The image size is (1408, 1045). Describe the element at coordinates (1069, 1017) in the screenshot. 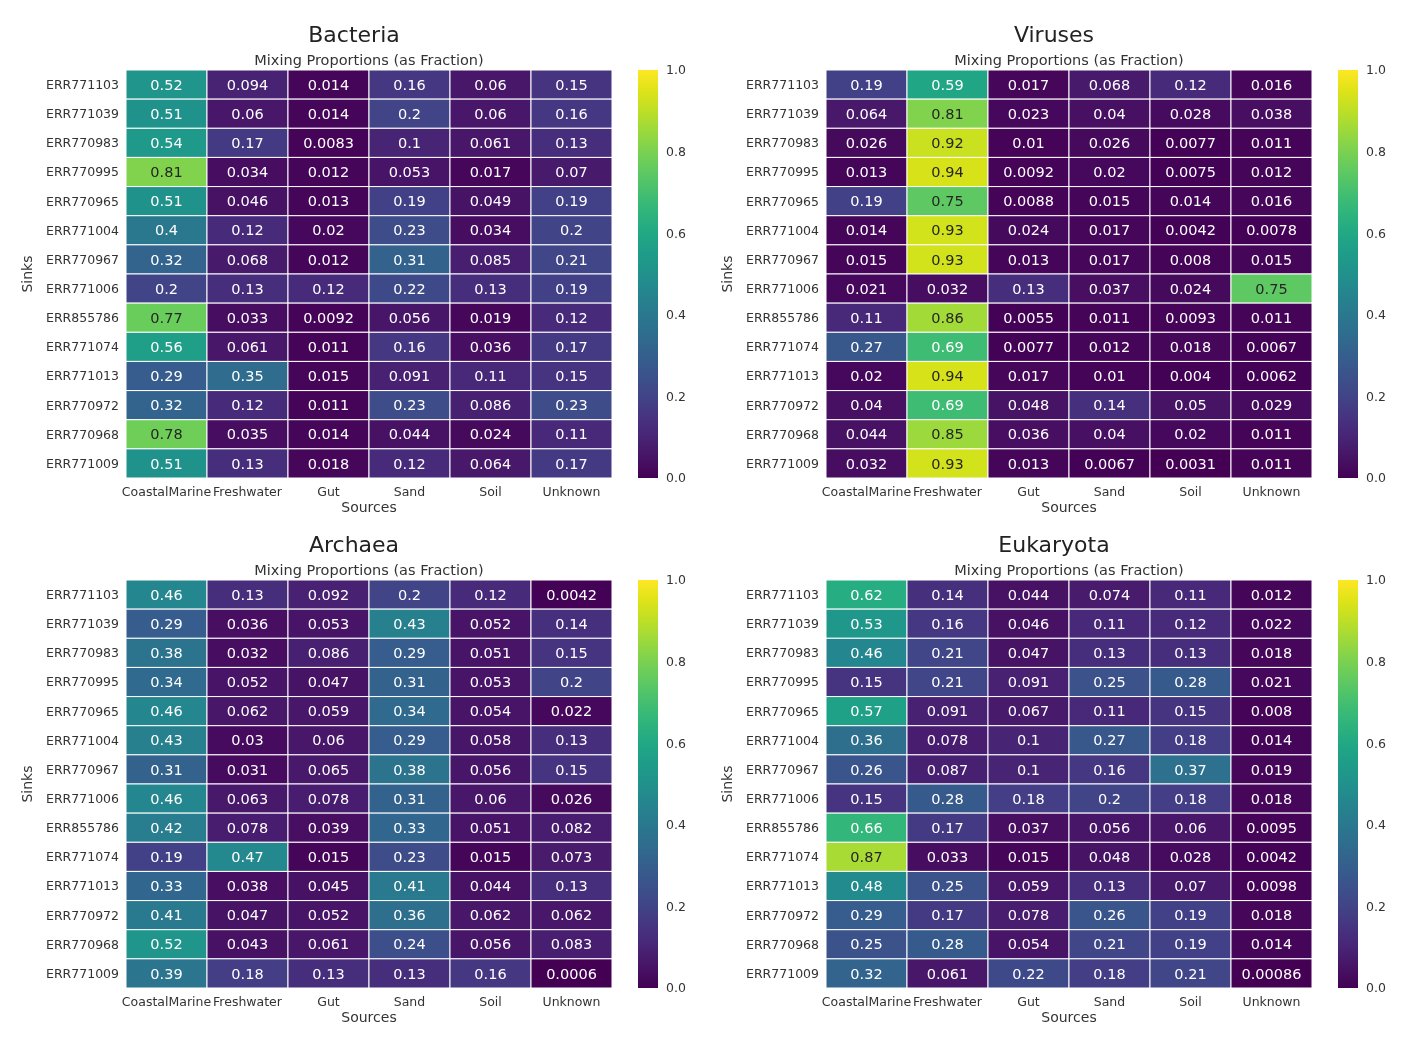

I see `x-axis-title: Sources` at that location.